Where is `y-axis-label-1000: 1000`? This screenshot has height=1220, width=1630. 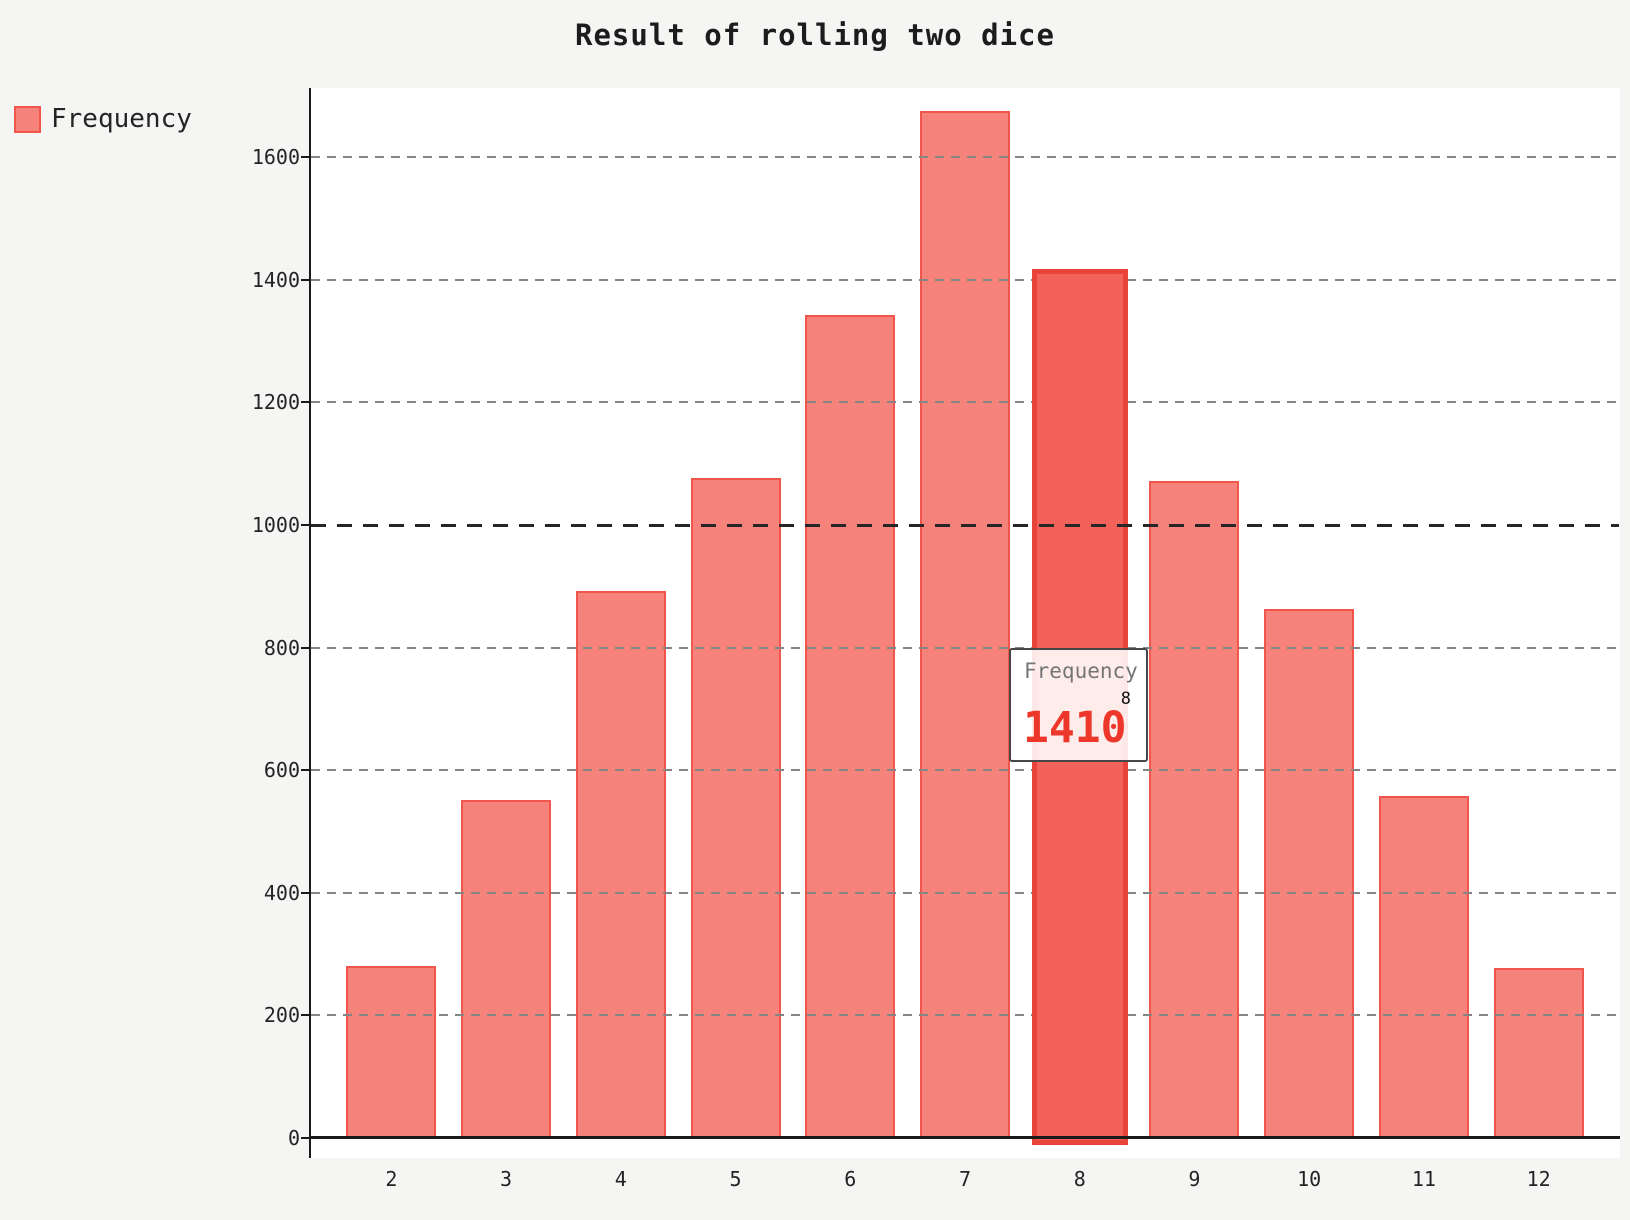 y-axis-label-1000: 1000 is located at coordinates (275, 525).